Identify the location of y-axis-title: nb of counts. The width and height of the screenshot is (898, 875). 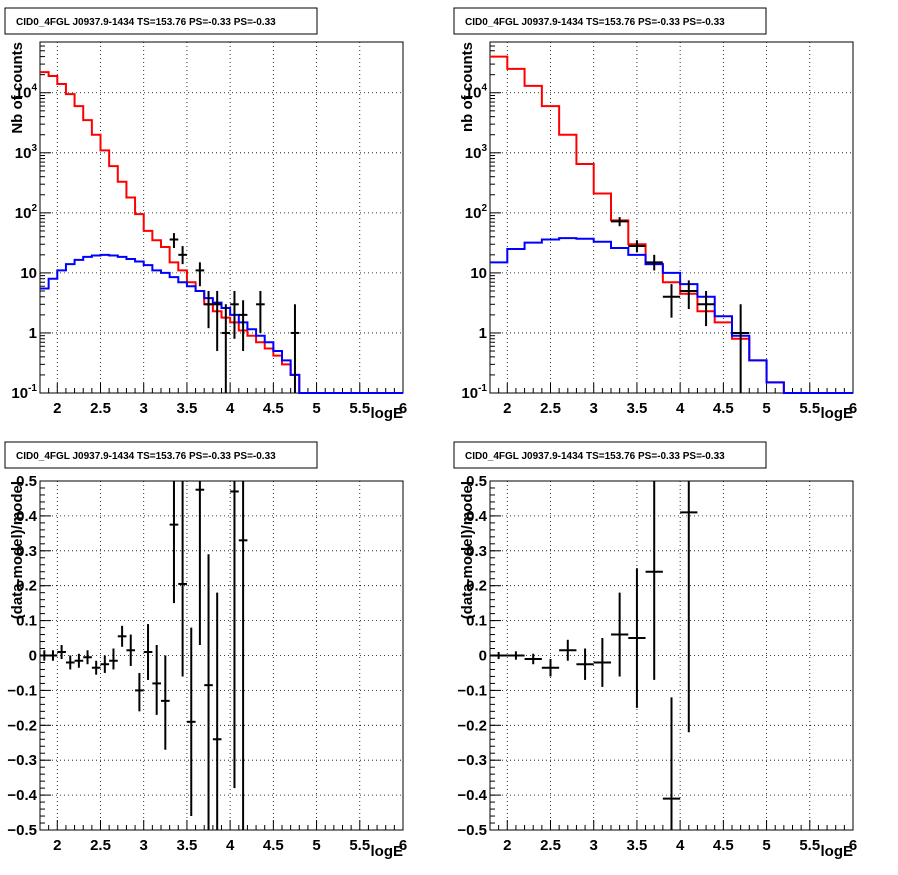
(467, 87).